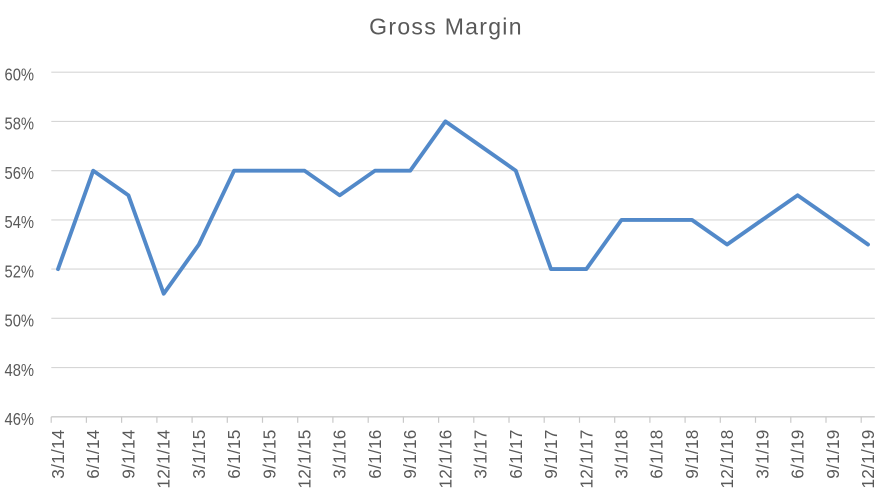 This screenshot has height=498, width=892. What do you see at coordinates (20, 173) in the screenshot?
I see `svg-text: 56%` at bounding box center [20, 173].